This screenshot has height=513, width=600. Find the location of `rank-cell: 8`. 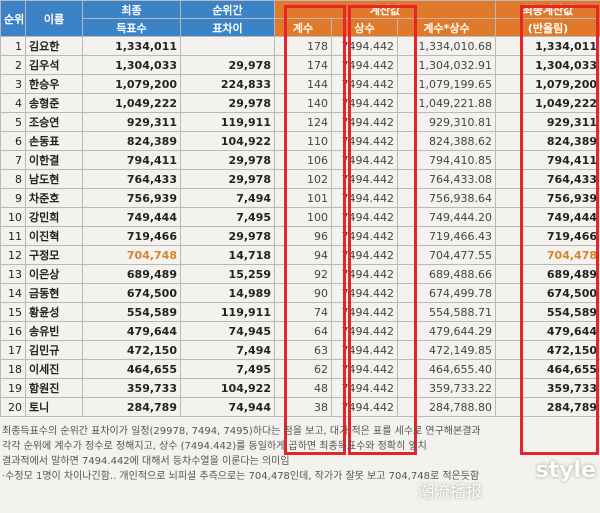

rank-cell: 8 is located at coordinates (13, 179).